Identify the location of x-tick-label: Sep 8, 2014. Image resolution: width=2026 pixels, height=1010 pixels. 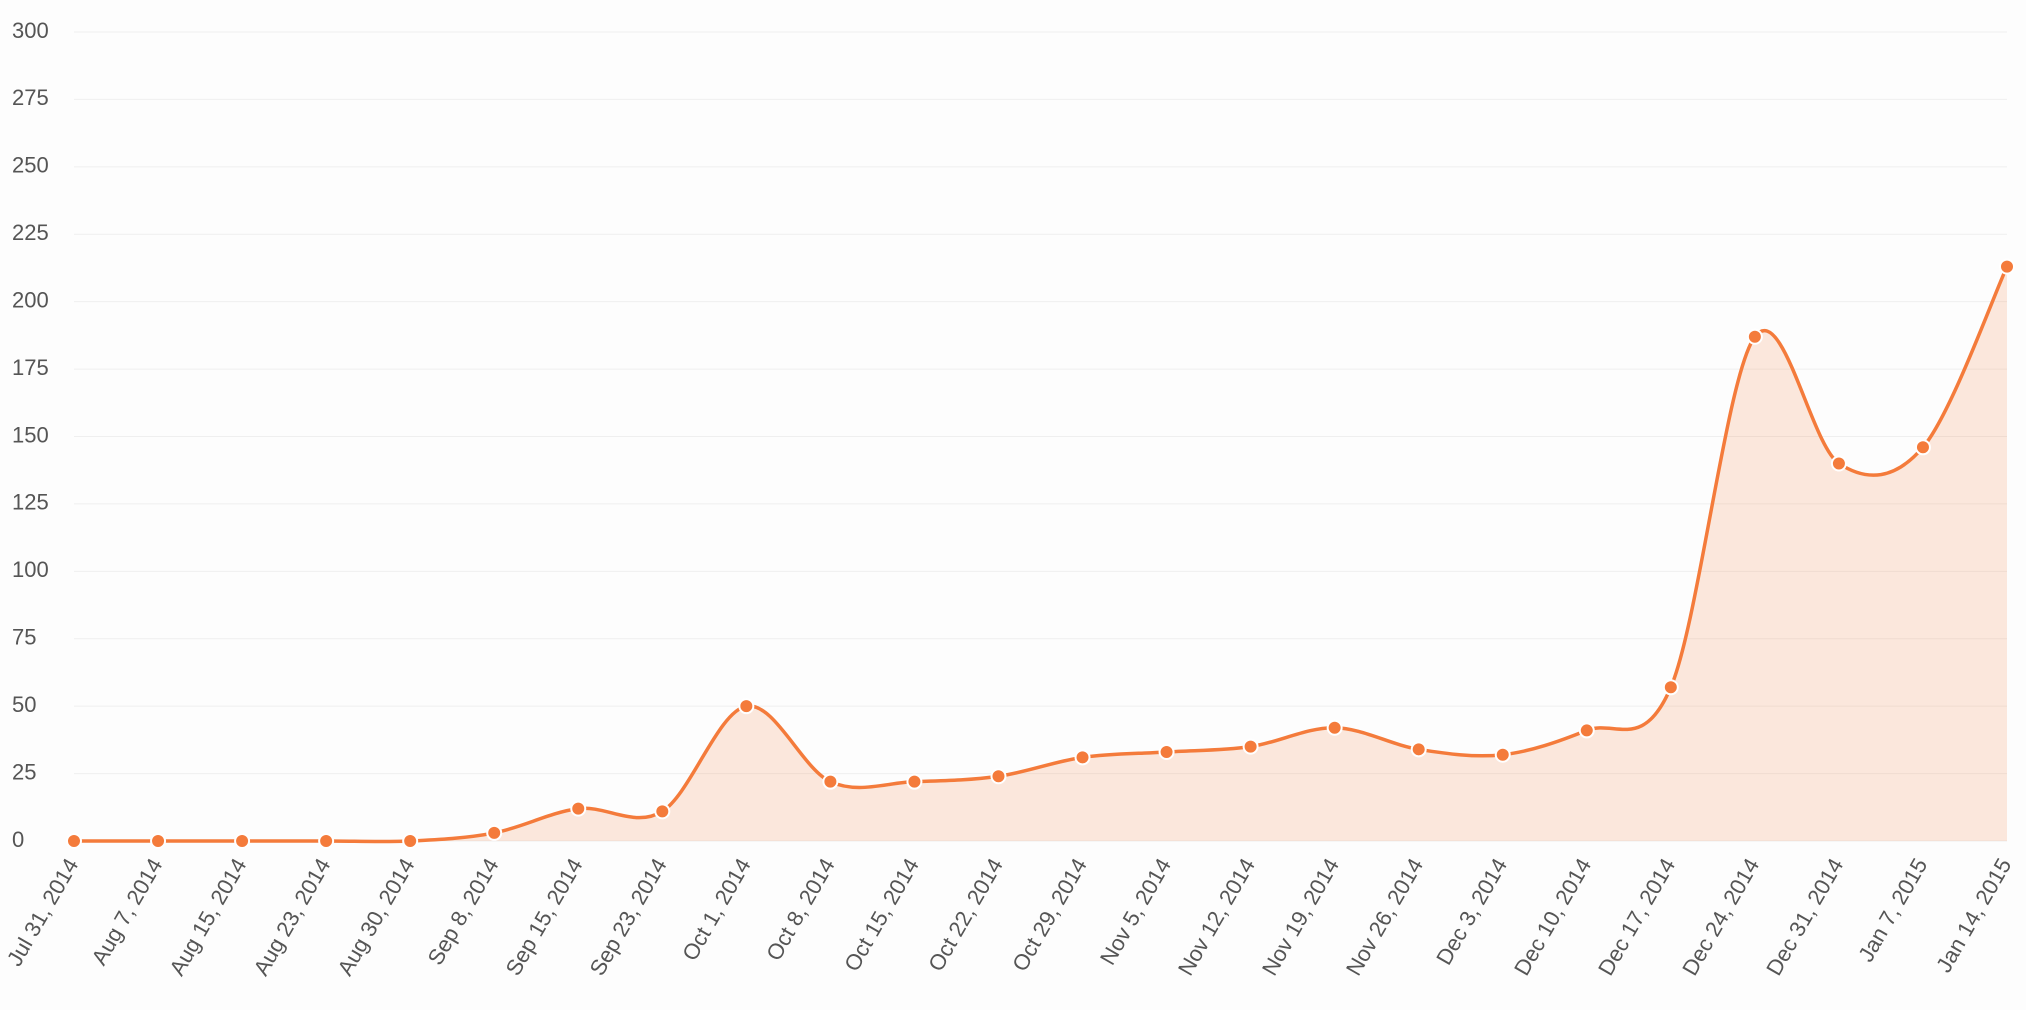
(463, 911).